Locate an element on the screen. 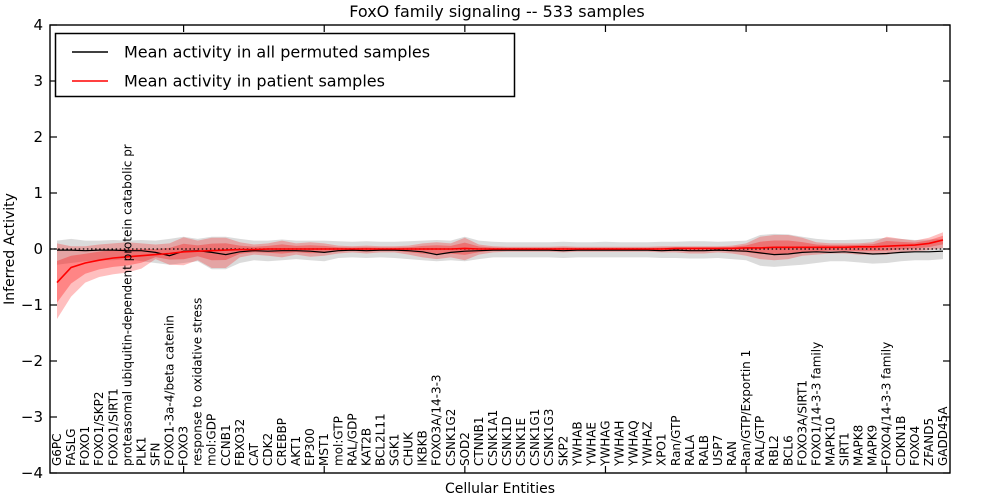 The height and width of the screenshot is (504, 1000). y-tick-label: −3 is located at coordinates (32, 417).